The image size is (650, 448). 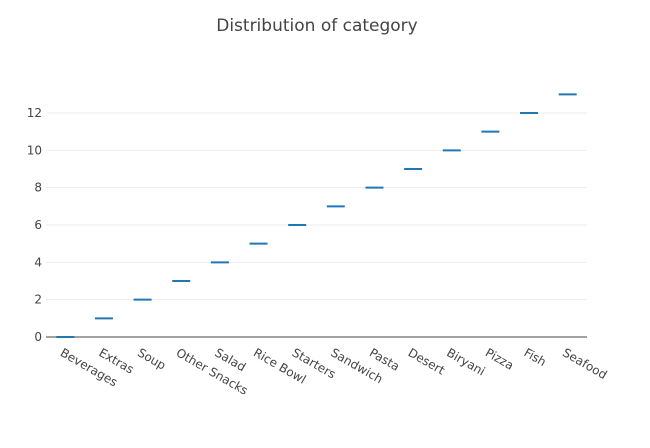 What do you see at coordinates (38, 188) in the screenshot?
I see `y-tick-label: 8` at bounding box center [38, 188].